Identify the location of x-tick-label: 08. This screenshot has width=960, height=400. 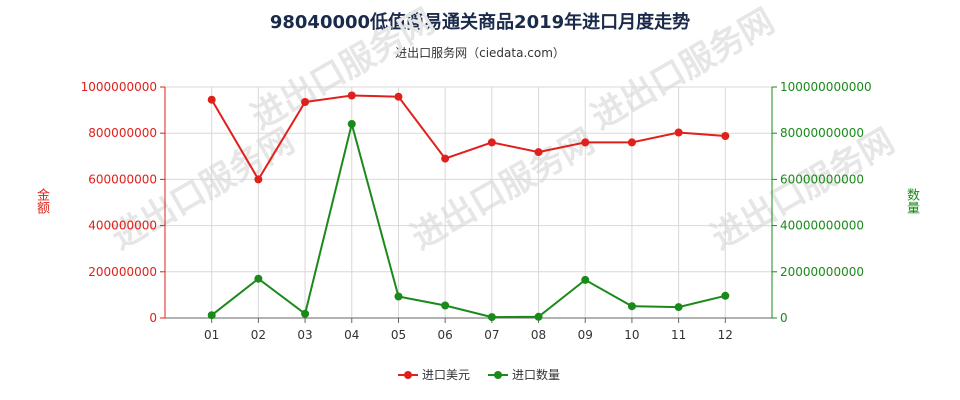
(538, 335).